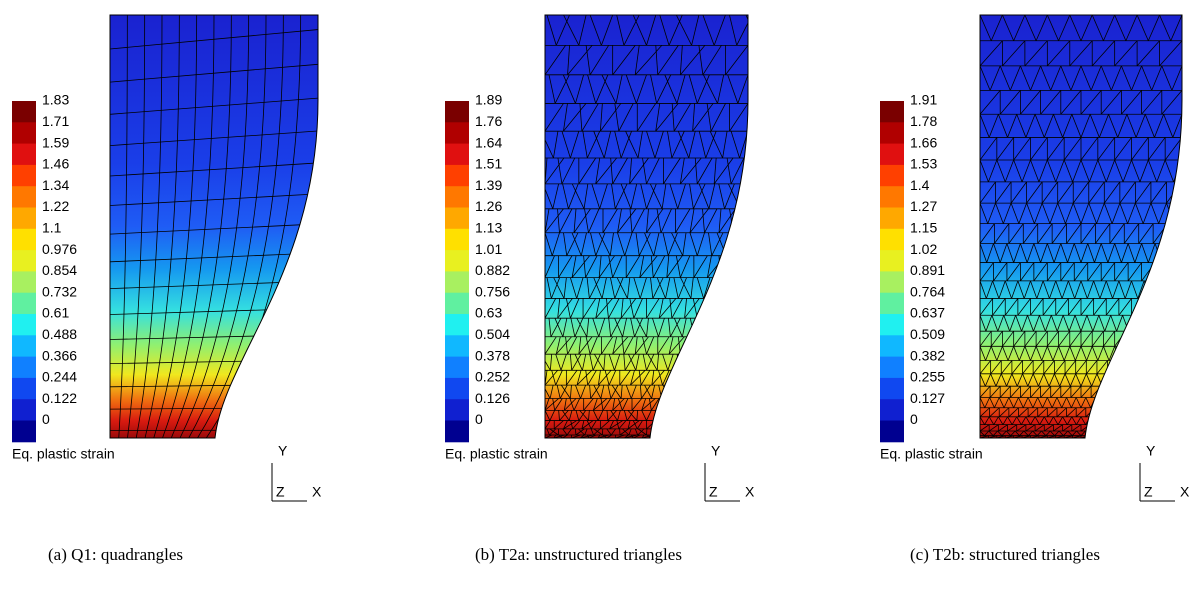 The height and width of the screenshot is (597, 1200). What do you see at coordinates (488, 249) in the screenshot?
I see `legend-label: 1.01` at bounding box center [488, 249].